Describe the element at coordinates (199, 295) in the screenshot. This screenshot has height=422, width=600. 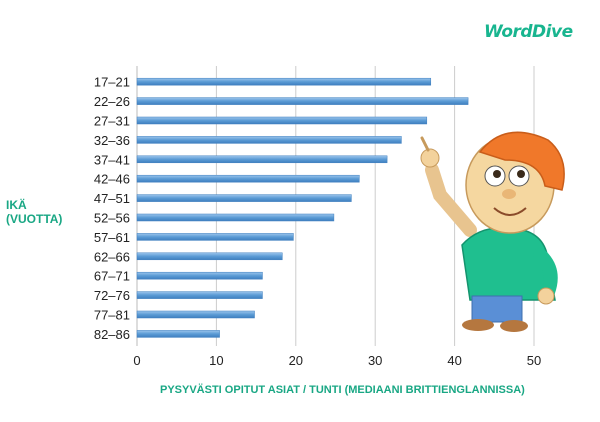
I see `bar-72–76` at that location.